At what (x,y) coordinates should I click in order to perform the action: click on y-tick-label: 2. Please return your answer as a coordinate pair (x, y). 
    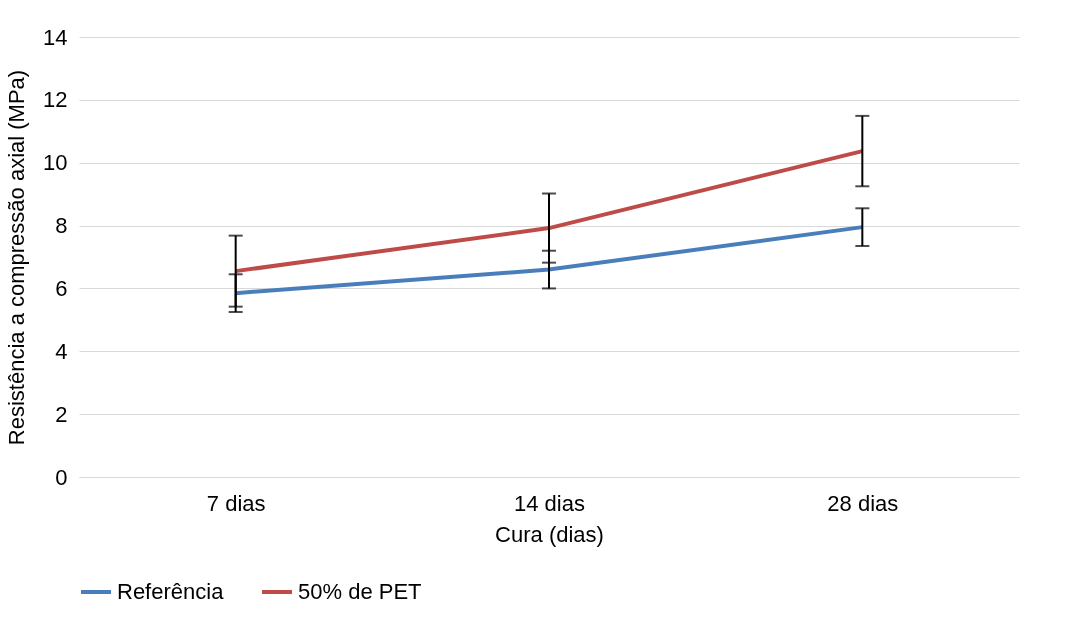
    Looking at the image, I should click on (61, 414).